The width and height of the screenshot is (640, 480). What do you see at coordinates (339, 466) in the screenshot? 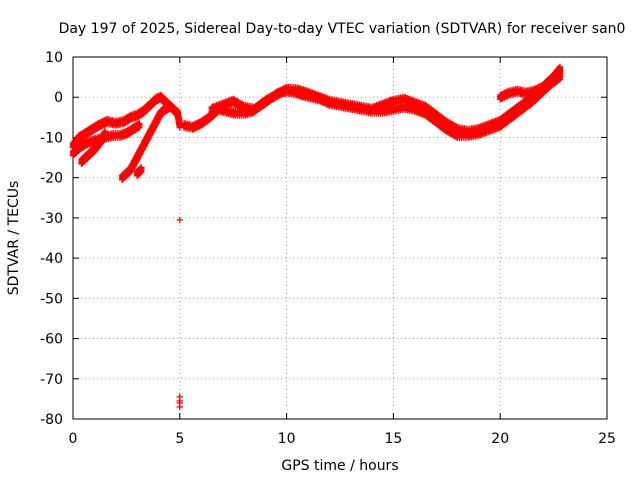
I see `x-axis-label: GPS time / hours` at bounding box center [339, 466].